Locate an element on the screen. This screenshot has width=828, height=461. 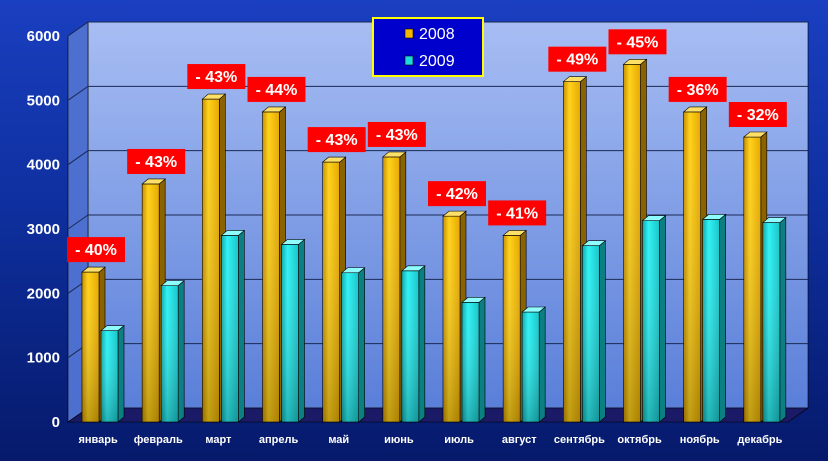
x-tick-label: август is located at coordinates (519, 440).